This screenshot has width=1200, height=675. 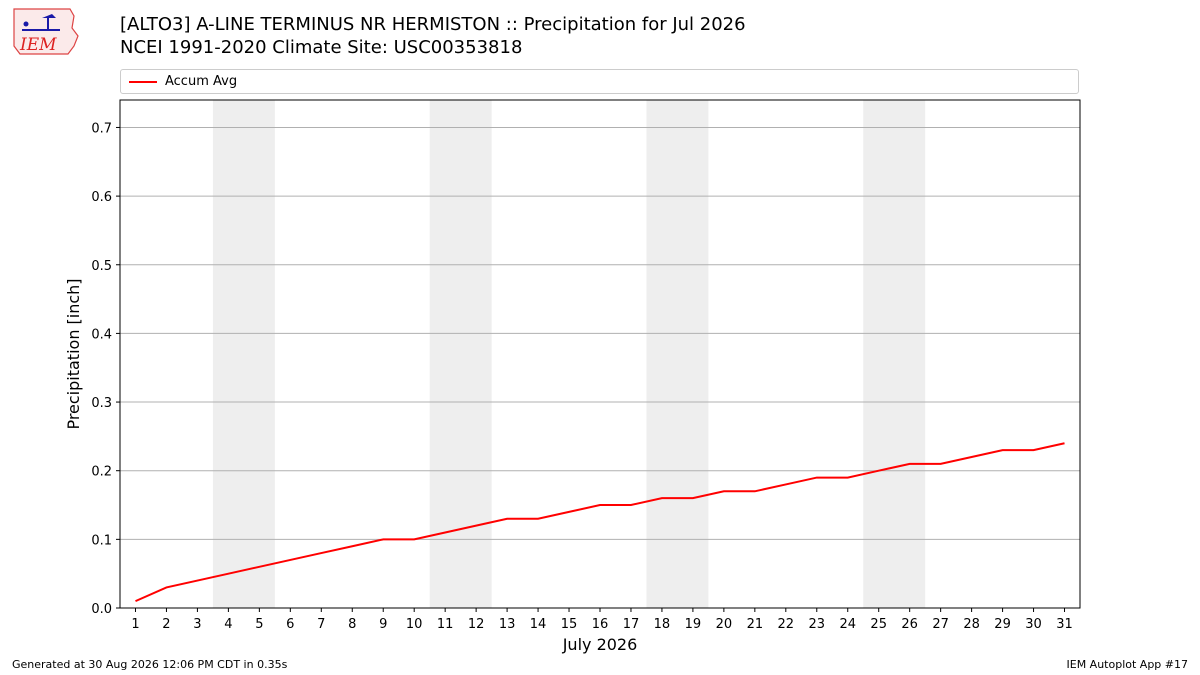 I want to click on x-tick-label: 29, so click(x=1002, y=624).